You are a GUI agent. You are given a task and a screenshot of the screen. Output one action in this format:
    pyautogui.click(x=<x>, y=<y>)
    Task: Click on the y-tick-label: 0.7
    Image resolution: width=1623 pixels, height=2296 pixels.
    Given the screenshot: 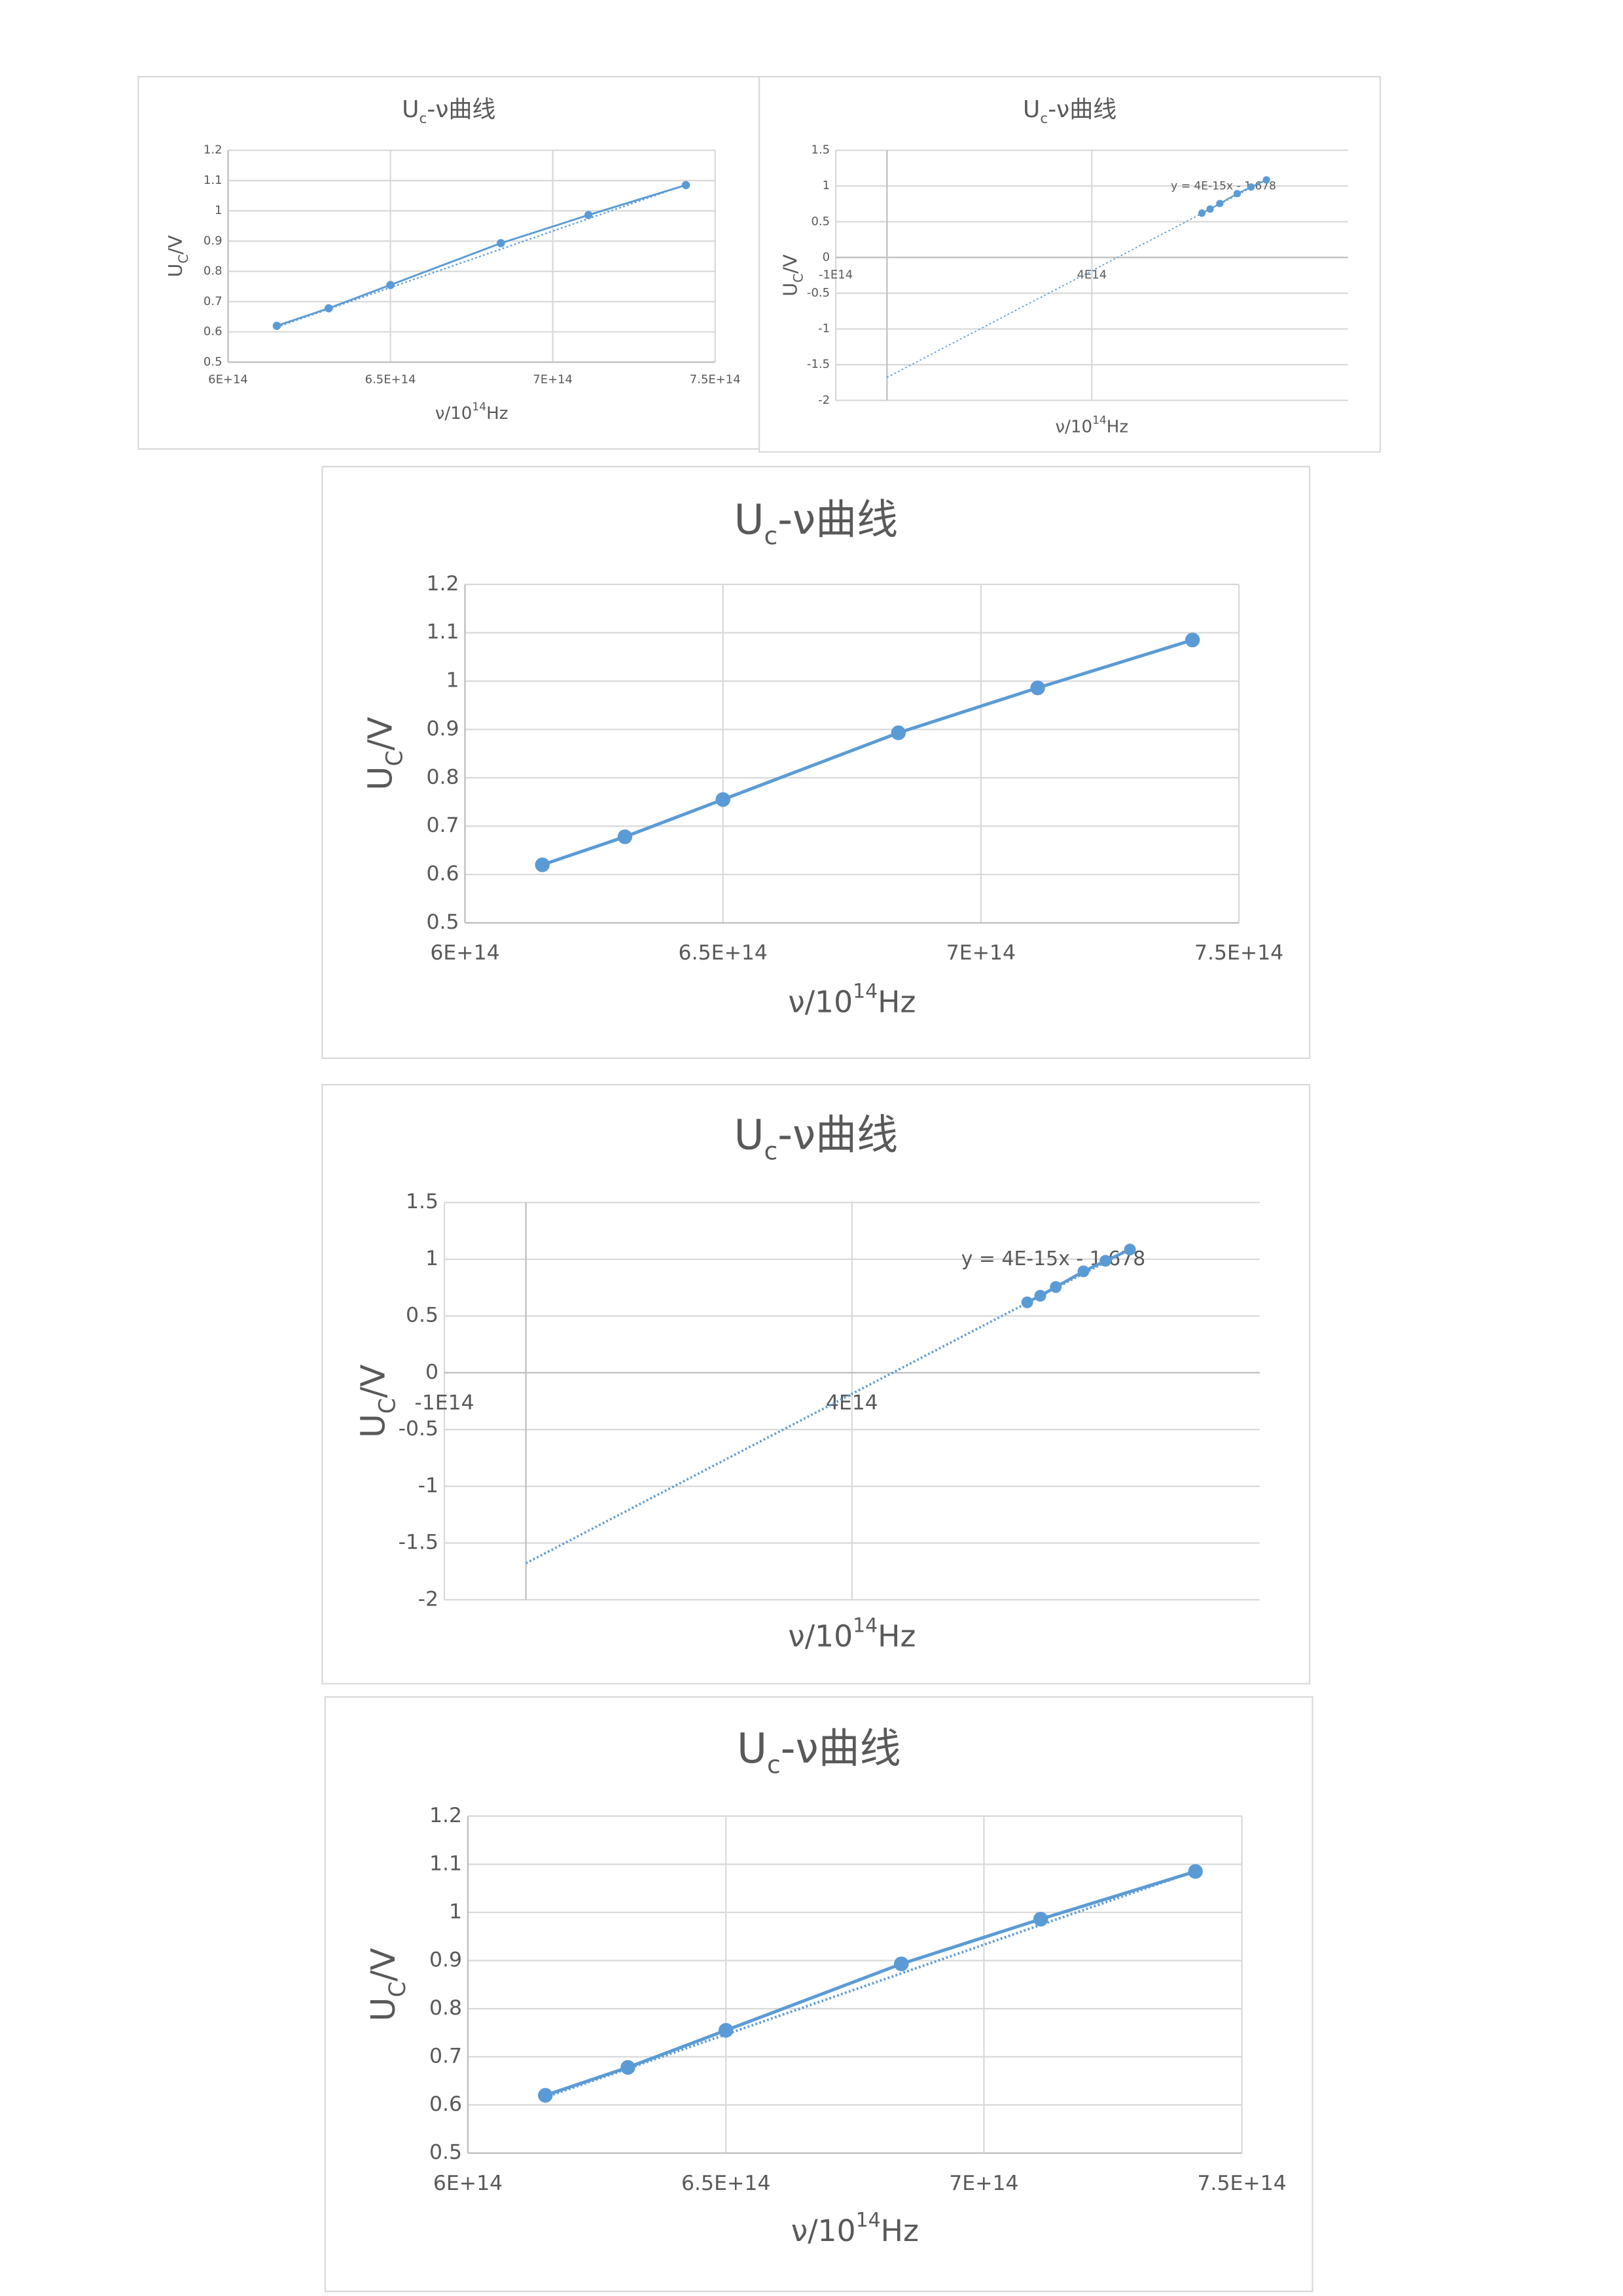 What is the action you would take?
    pyautogui.click(x=442, y=825)
    